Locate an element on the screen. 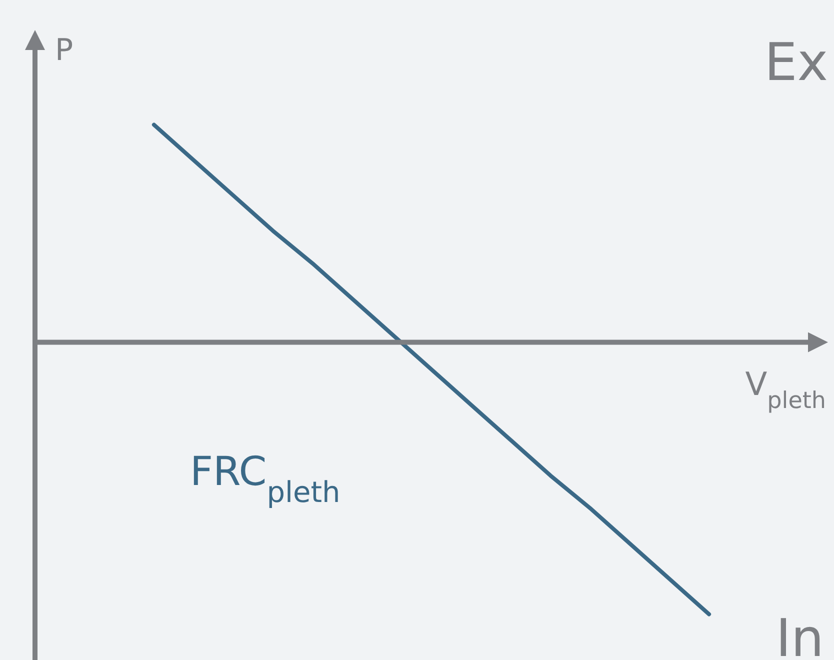 The image size is (834, 660). text: Ex is located at coordinates (796, 63).